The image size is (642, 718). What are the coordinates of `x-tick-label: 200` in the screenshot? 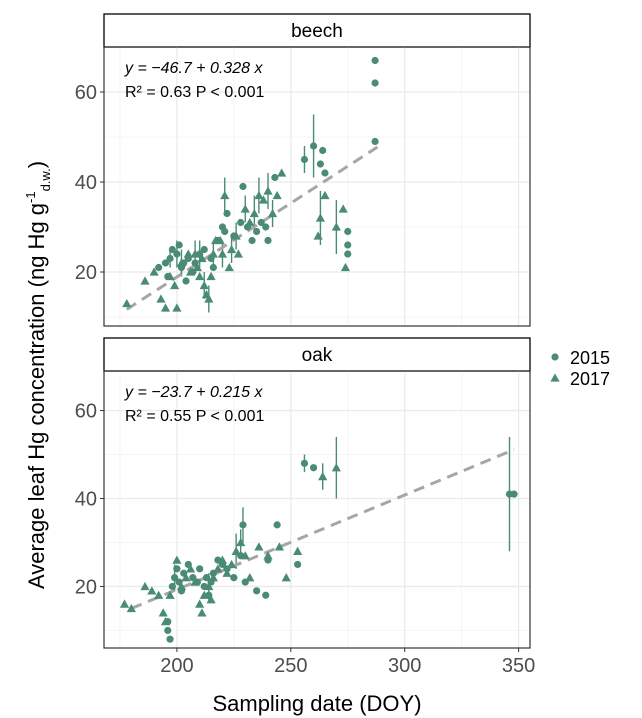 It's located at (176, 666).